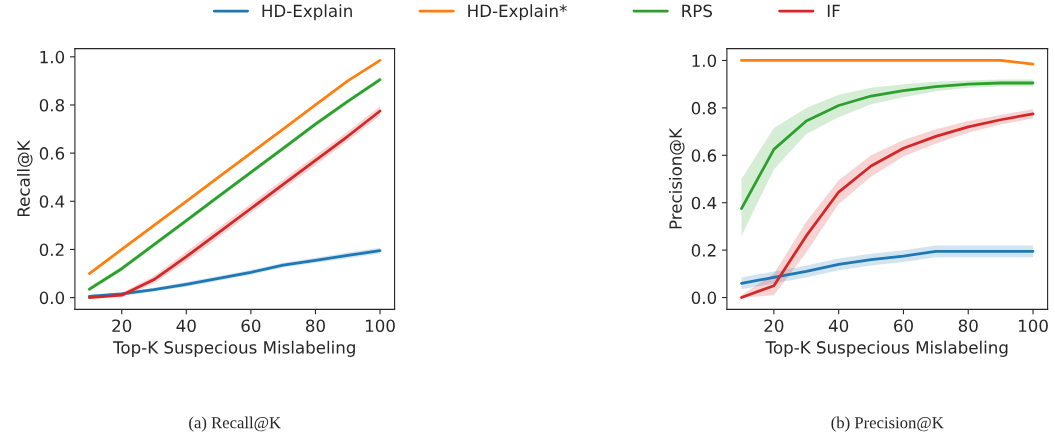 The width and height of the screenshot is (1055, 442). I want to click on legend-label: RPS, so click(697, 11).